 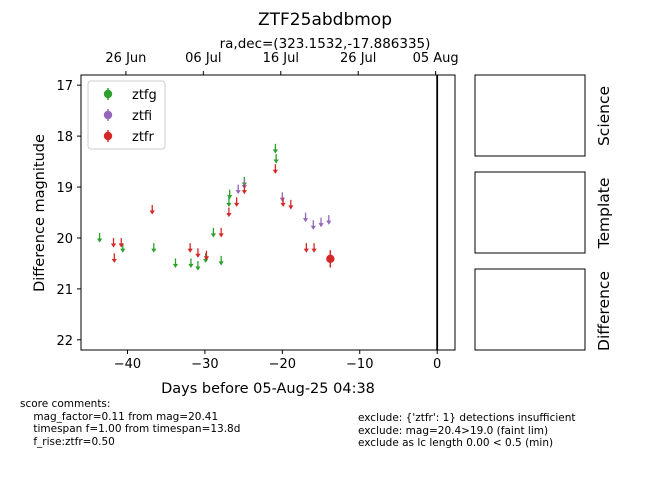 I want to click on x-tick-label: −20, so click(x=282, y=364).